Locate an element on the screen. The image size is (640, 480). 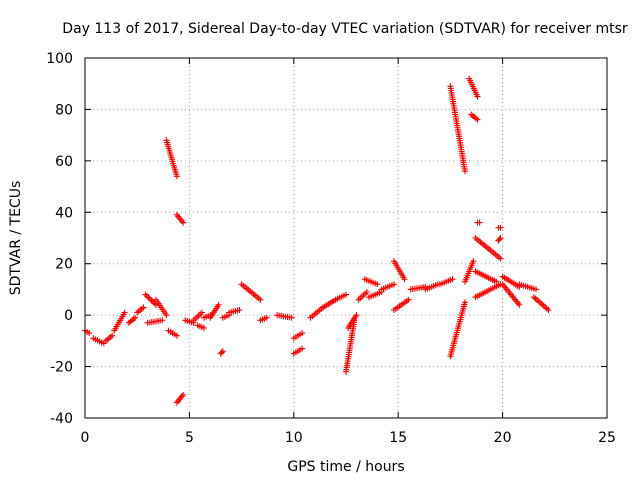
x-axis-label: GPS time / hours is located at coordinates (345, 467).